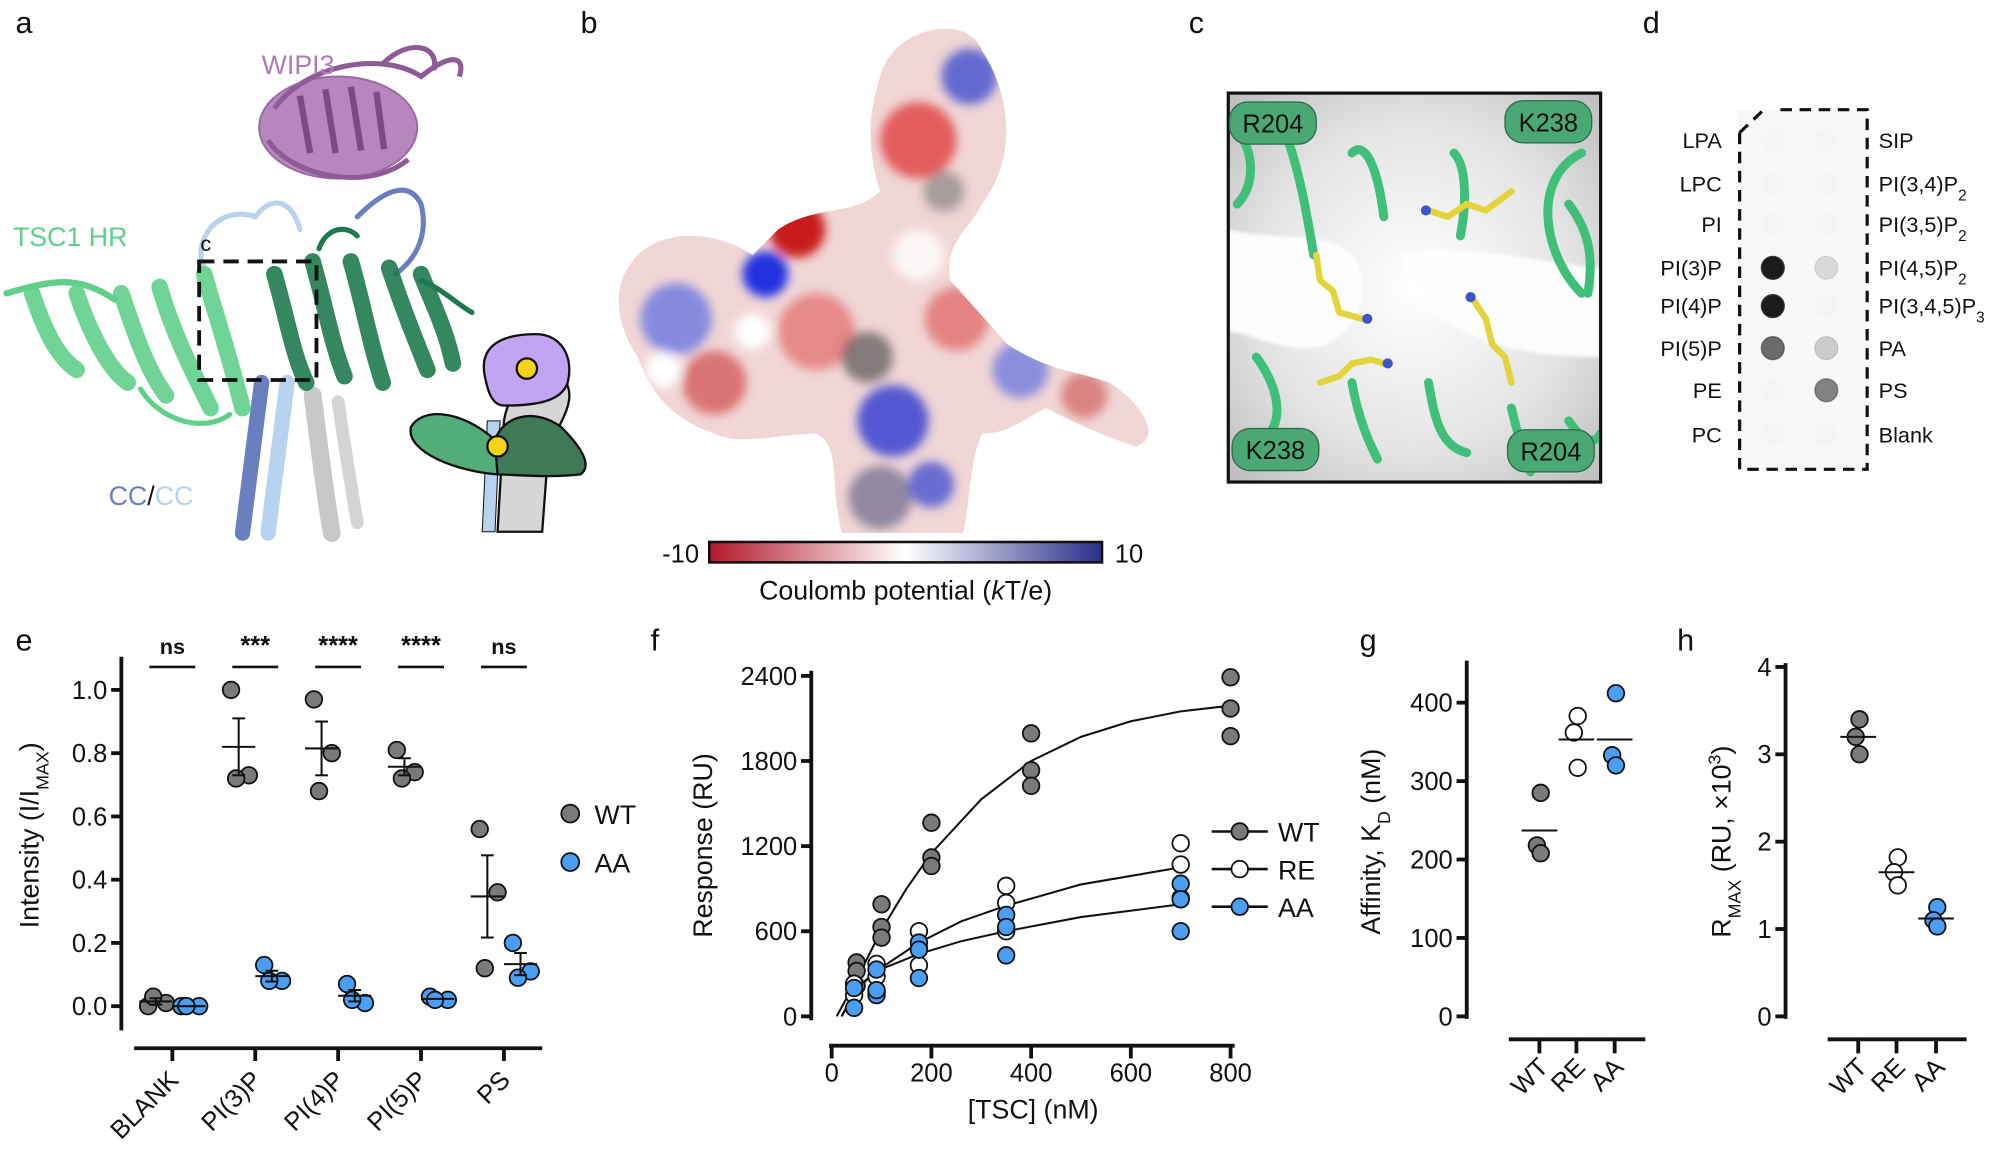 This screenshot has width=2000, height=1149. What do you see at coordinates (1690, 348) in the screenshot?
I see `lipid-label-left: PI(5)P` at bounding box center [1690, 348].